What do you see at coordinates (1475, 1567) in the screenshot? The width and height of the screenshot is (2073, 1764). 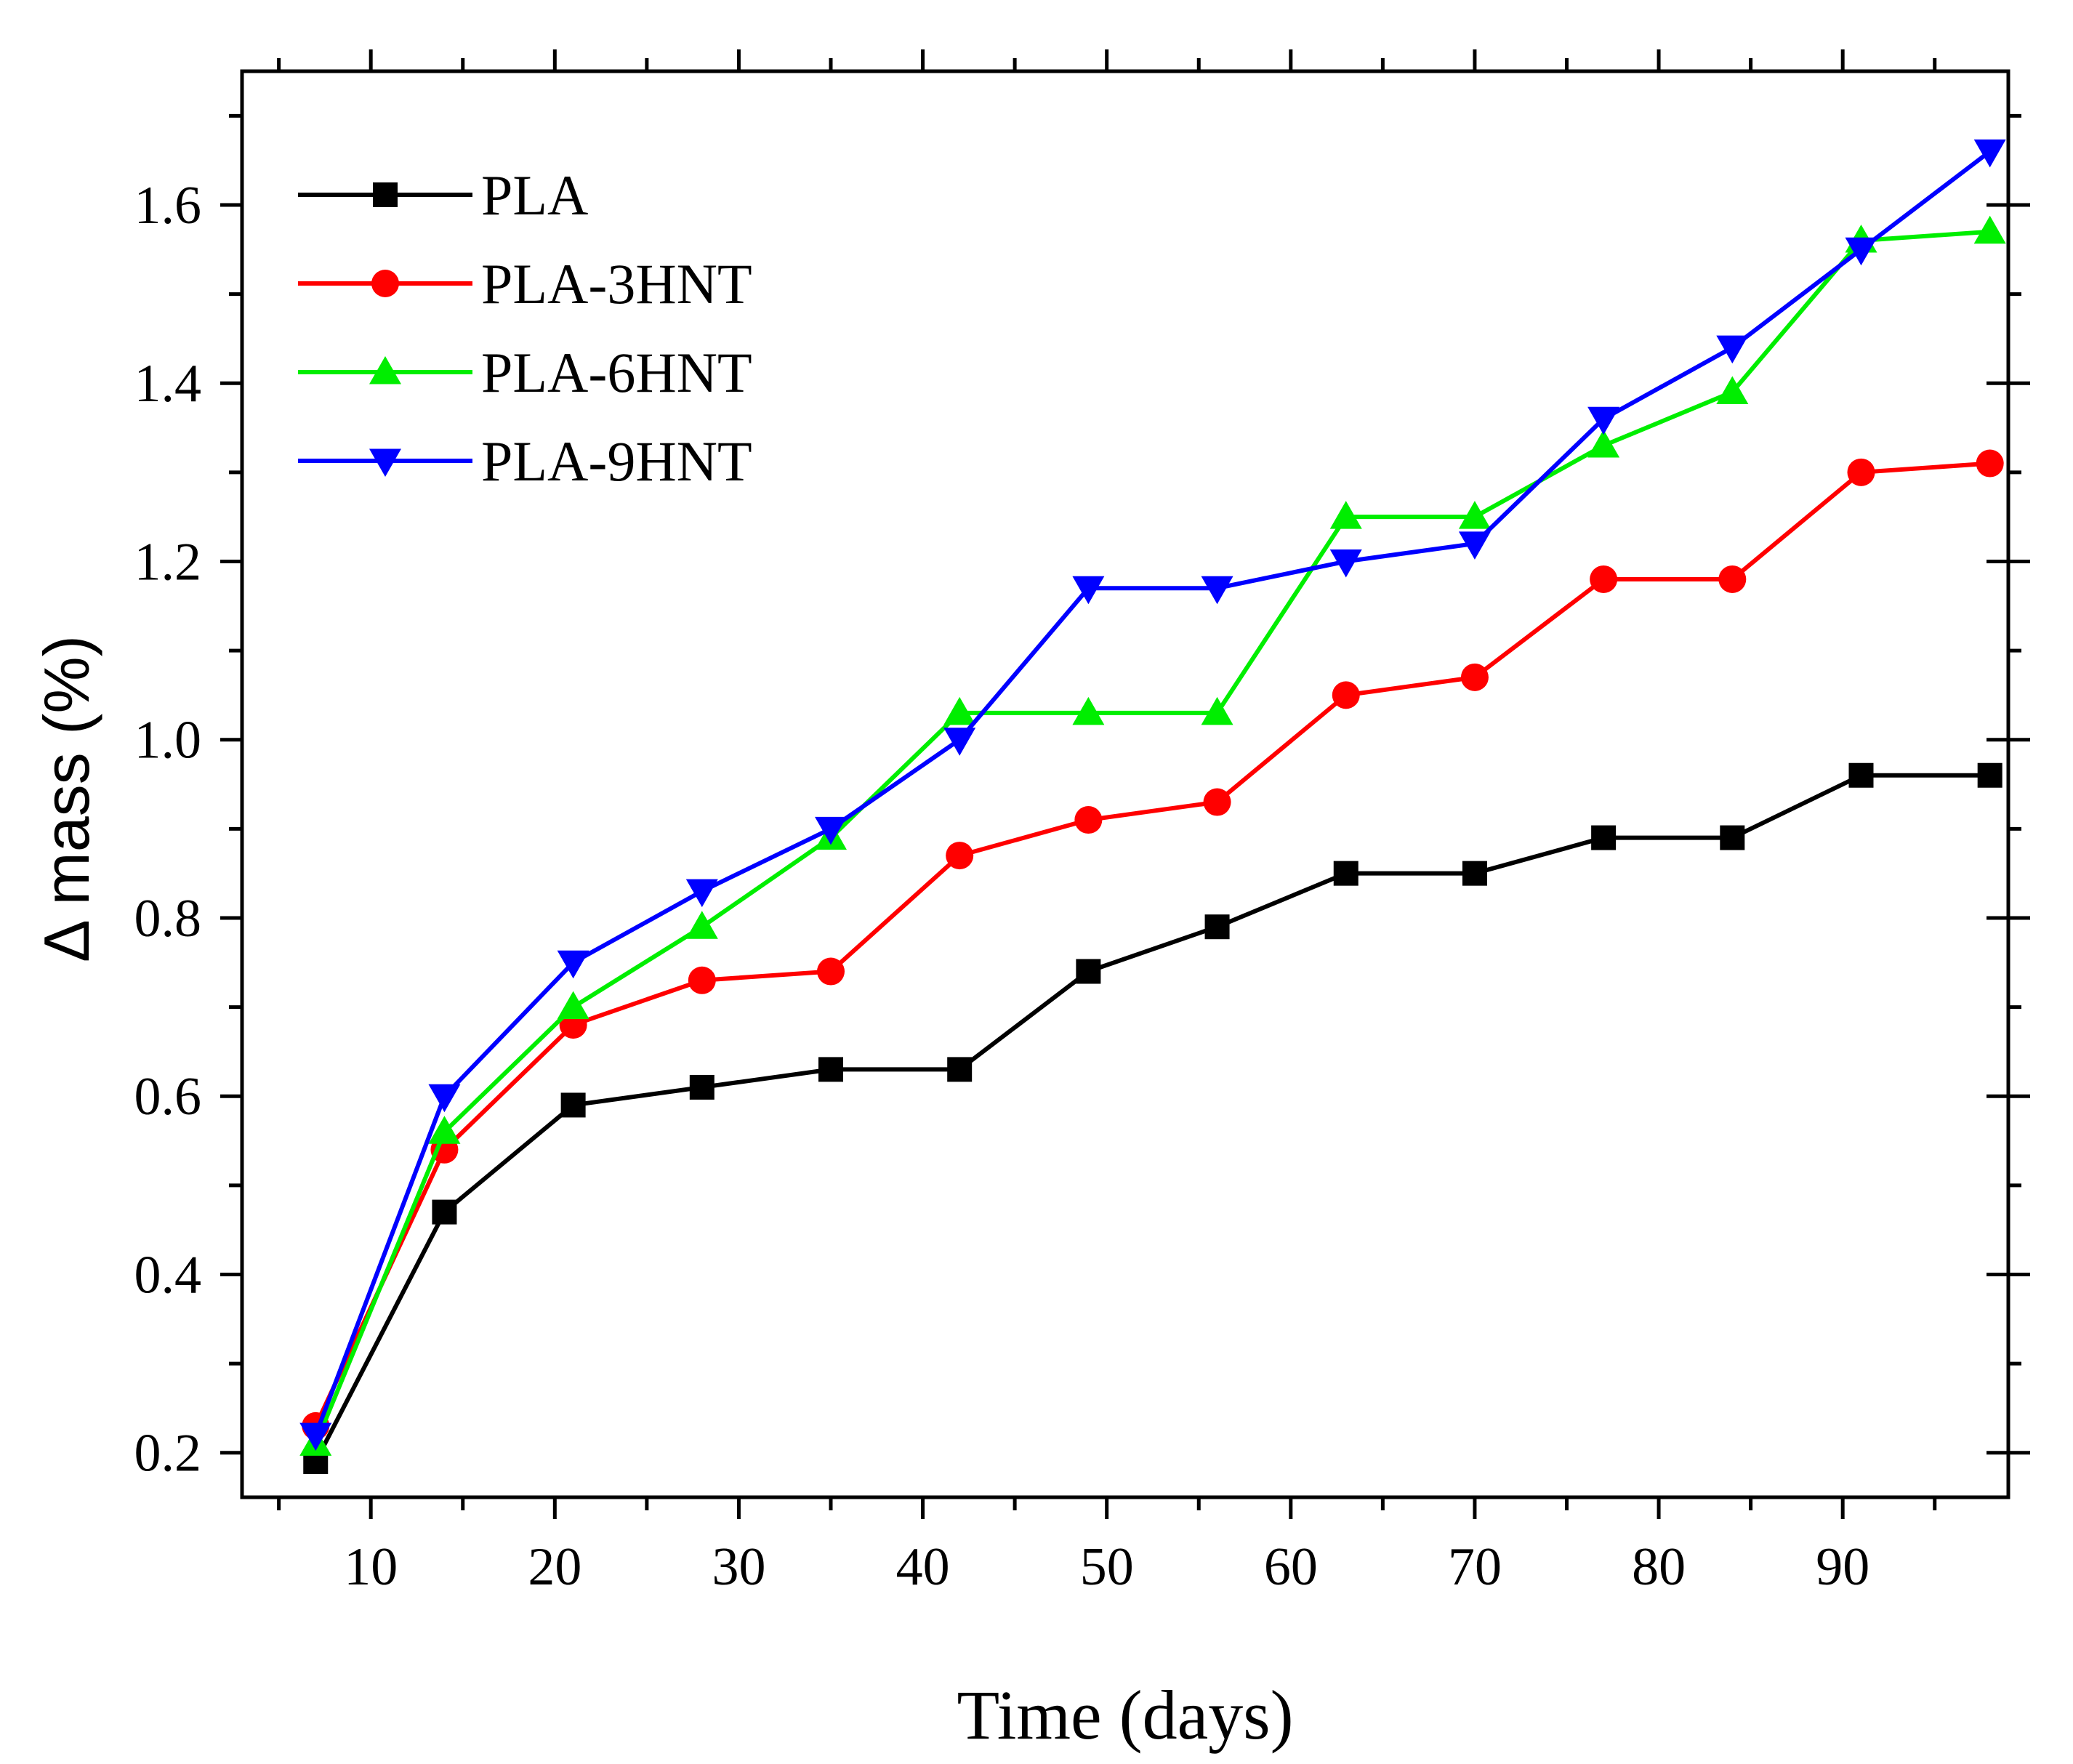 I see `x-tick-label: 70` at bounding box center [1475, 1567].